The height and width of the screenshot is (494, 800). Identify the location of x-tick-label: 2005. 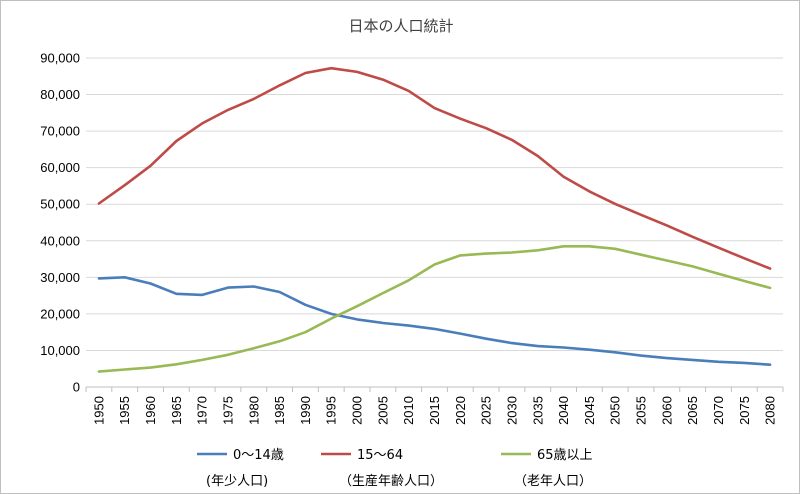
(382, 410).